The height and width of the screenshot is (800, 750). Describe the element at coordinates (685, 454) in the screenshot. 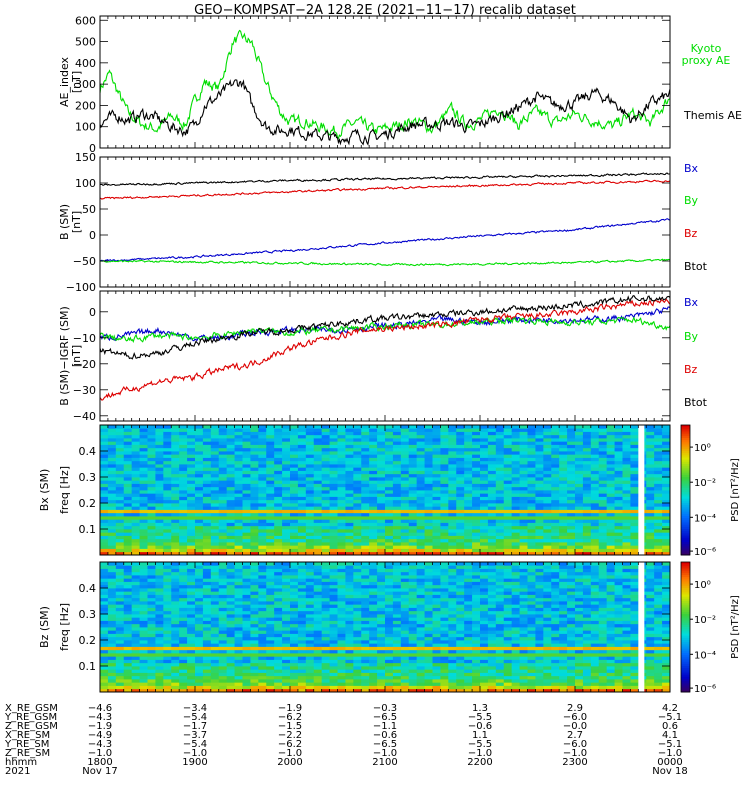

I see `colorbar-cell` at that location.